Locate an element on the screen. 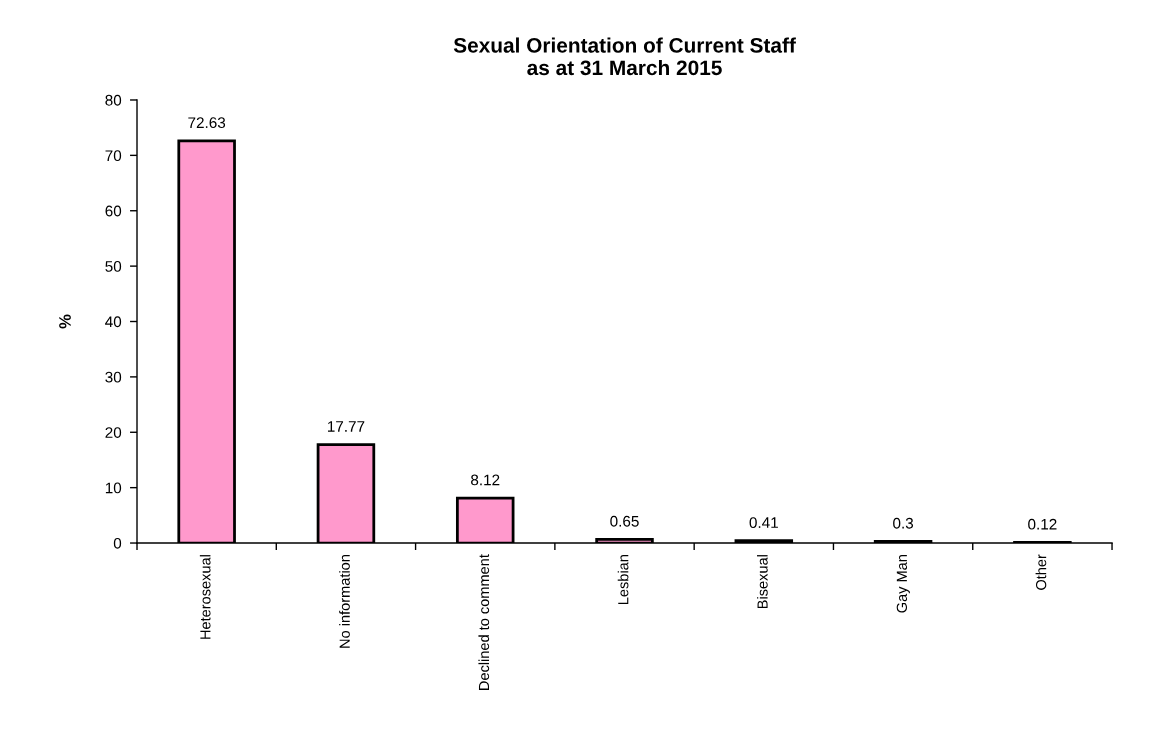 This screenshot has width=1167, height=754. data-label: 0.12 is located at coordinates (1042, 524).